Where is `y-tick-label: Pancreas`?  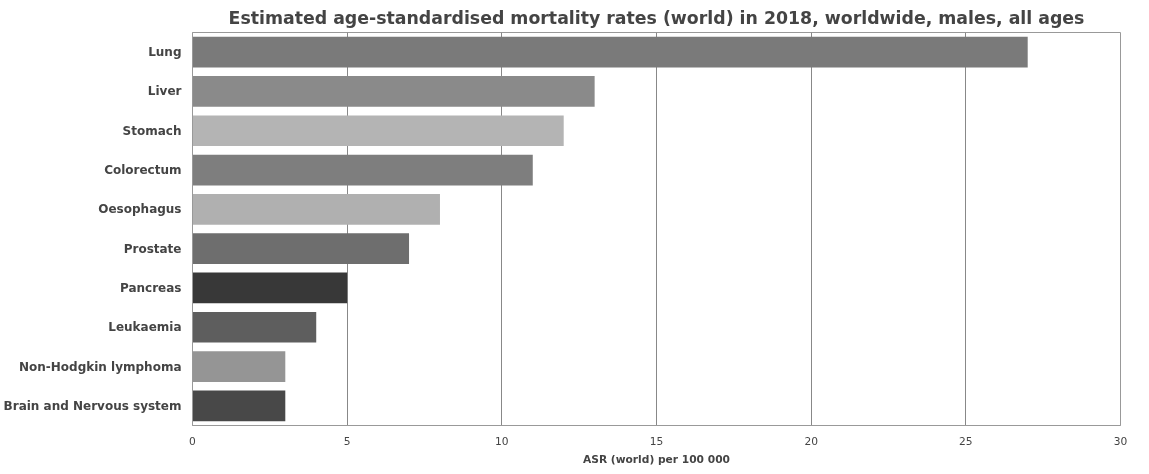 y-tick-label: Pancreas is located at coordinates (150, 287).